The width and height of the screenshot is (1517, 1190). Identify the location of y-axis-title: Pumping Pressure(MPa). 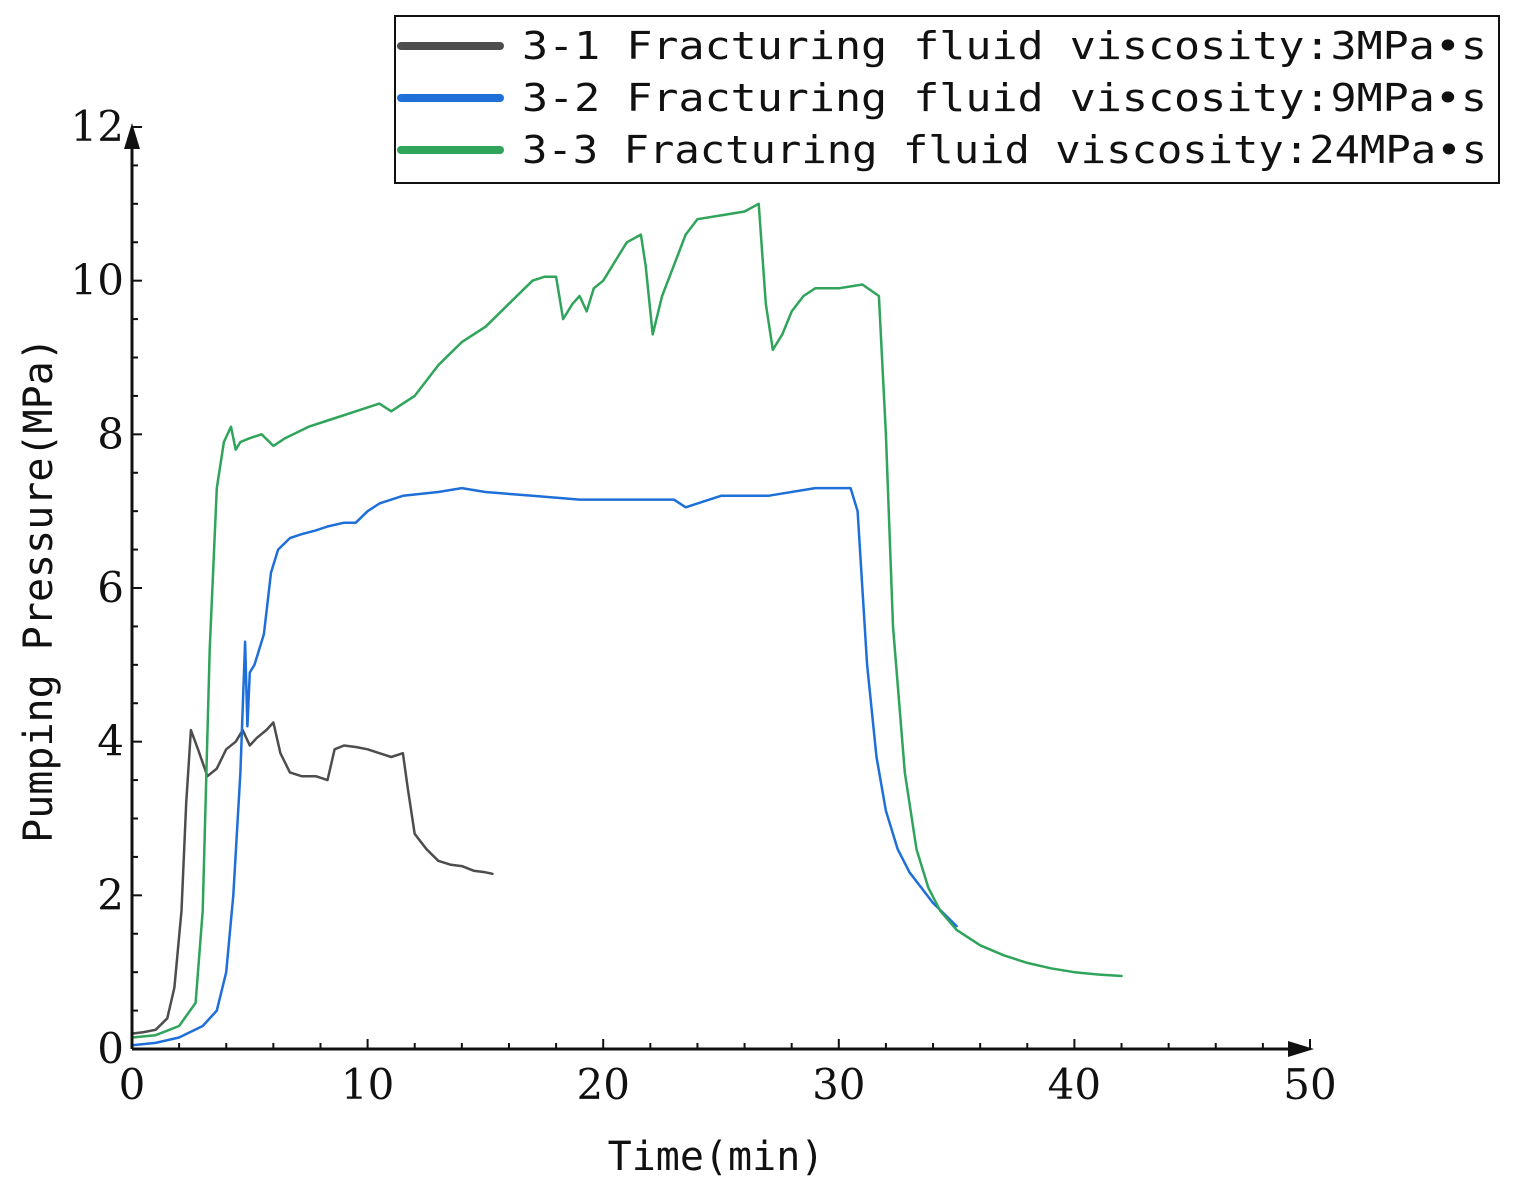
(39, 590).